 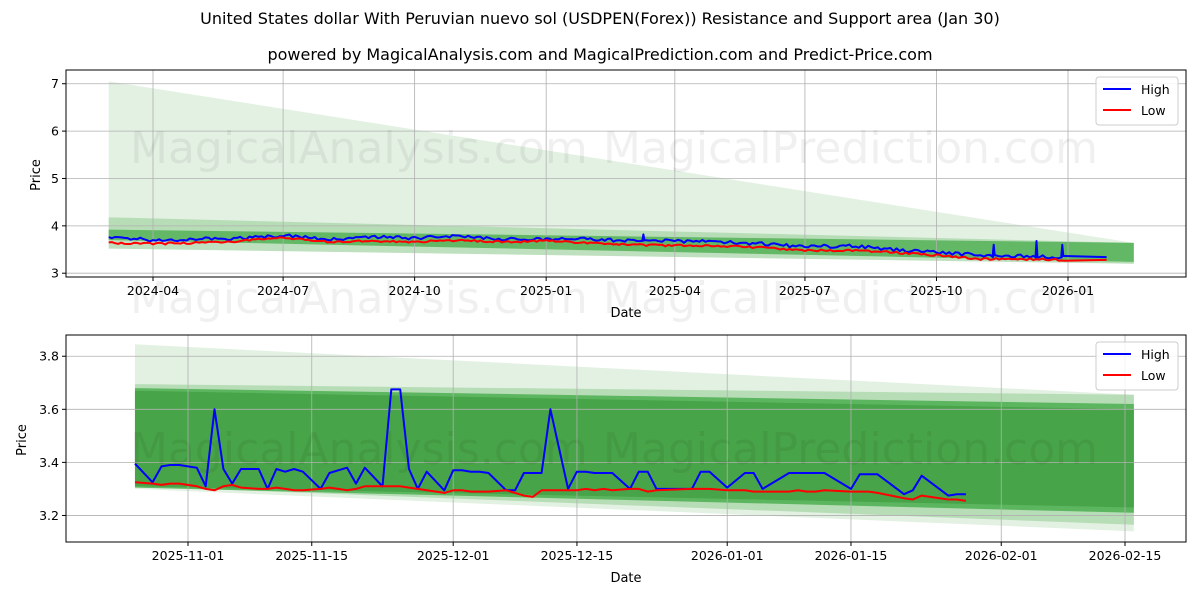 What do you see at coordinates (1125, 555) in the screenshot?
I see `x-tick-label: 2026-02-15` at bounding box center [1125, 555].